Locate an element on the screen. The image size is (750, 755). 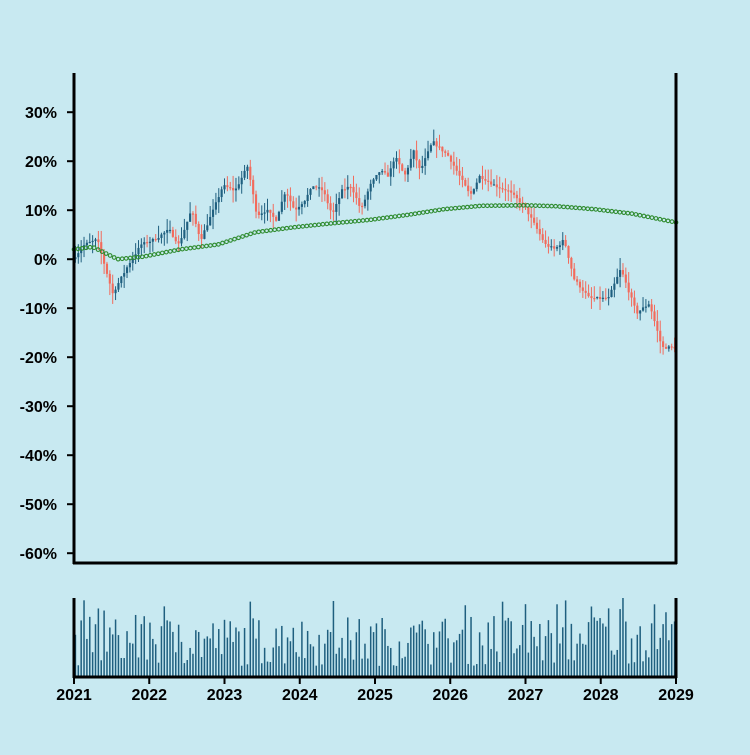
x-tick-label: 2026 is located at coordinates (450, 695).